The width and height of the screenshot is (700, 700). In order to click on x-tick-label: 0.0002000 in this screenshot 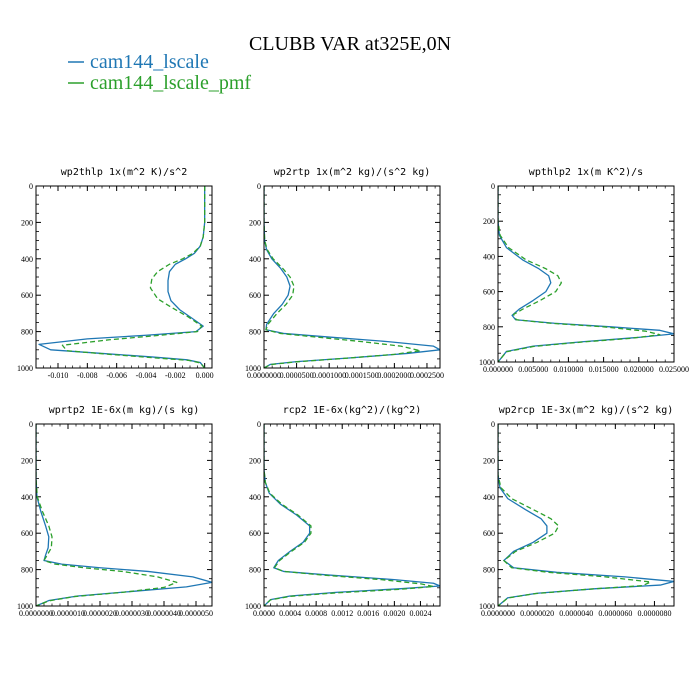, I will do `click(394, 375)`.